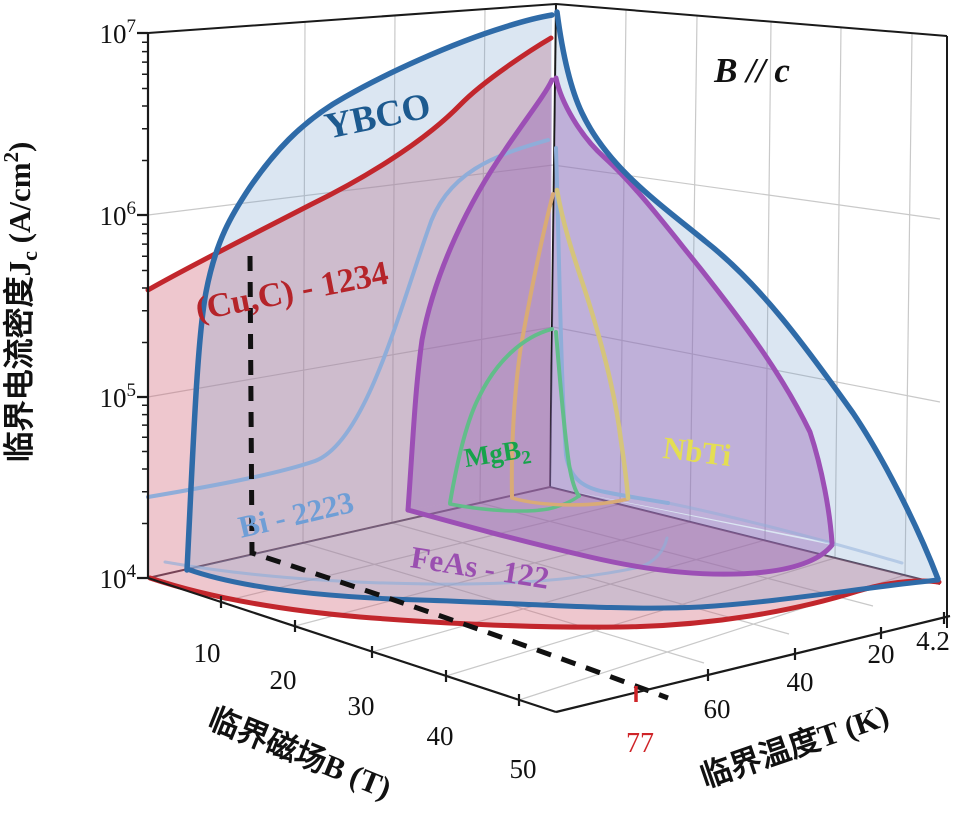 The height and width of the screenshot is (818, 960). What do you see at coordinates (567, 414) in the screenshot?
I see `mgb2-curve-right-wall` at bounding box center [567, 414].